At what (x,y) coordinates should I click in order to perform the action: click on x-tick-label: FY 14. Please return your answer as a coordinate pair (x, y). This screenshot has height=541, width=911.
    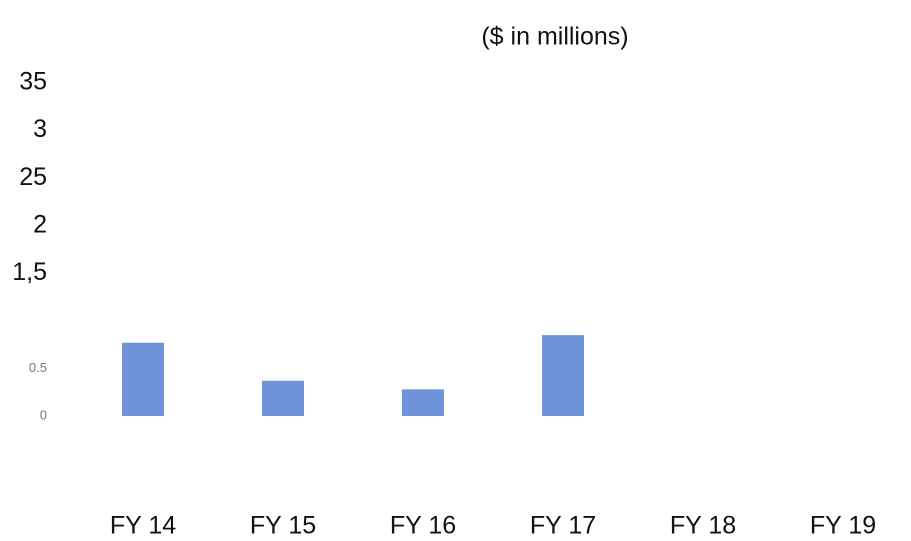
    Looking at the image, I should click on (143, 526).